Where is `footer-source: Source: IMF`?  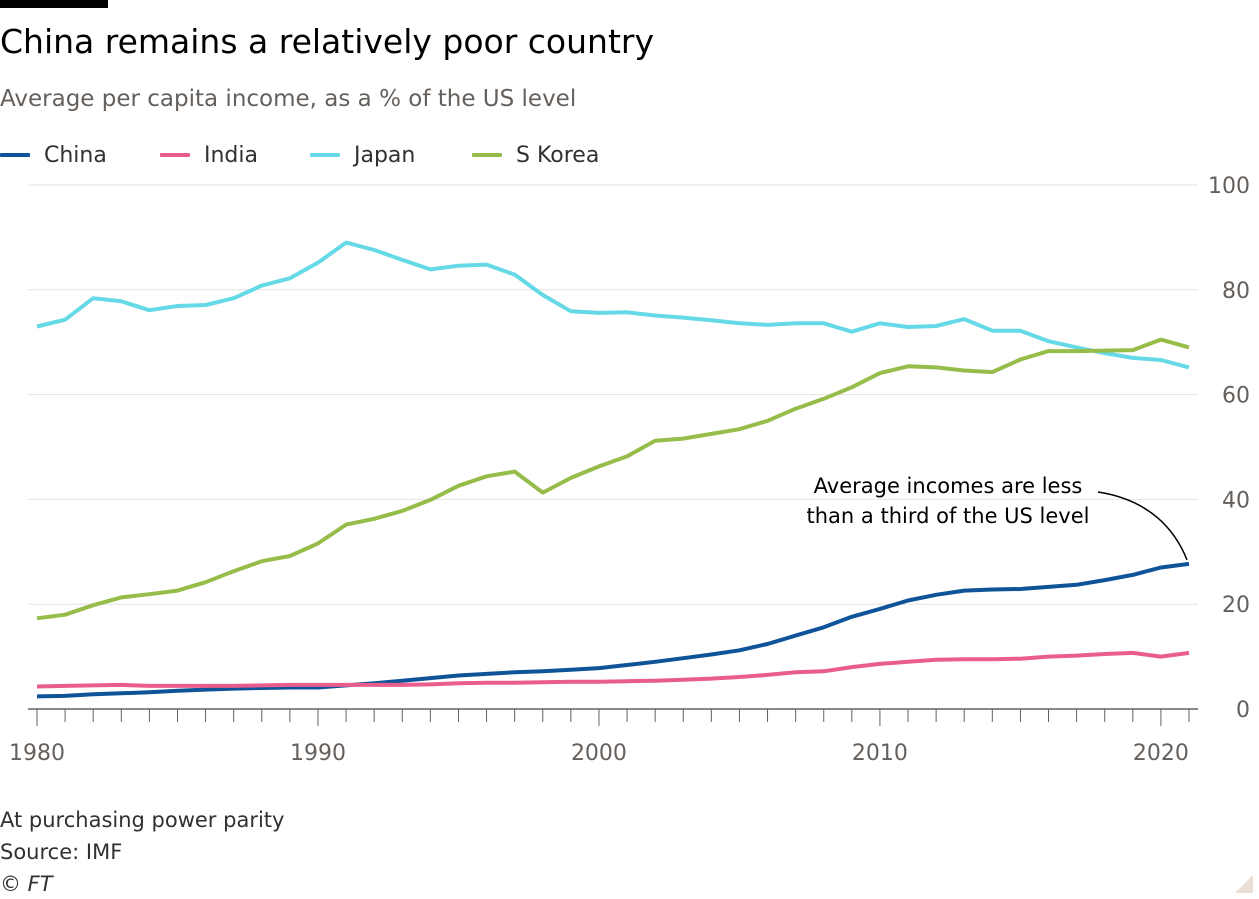 footer-source: Source: IMF is located at coordinates (61, 852).